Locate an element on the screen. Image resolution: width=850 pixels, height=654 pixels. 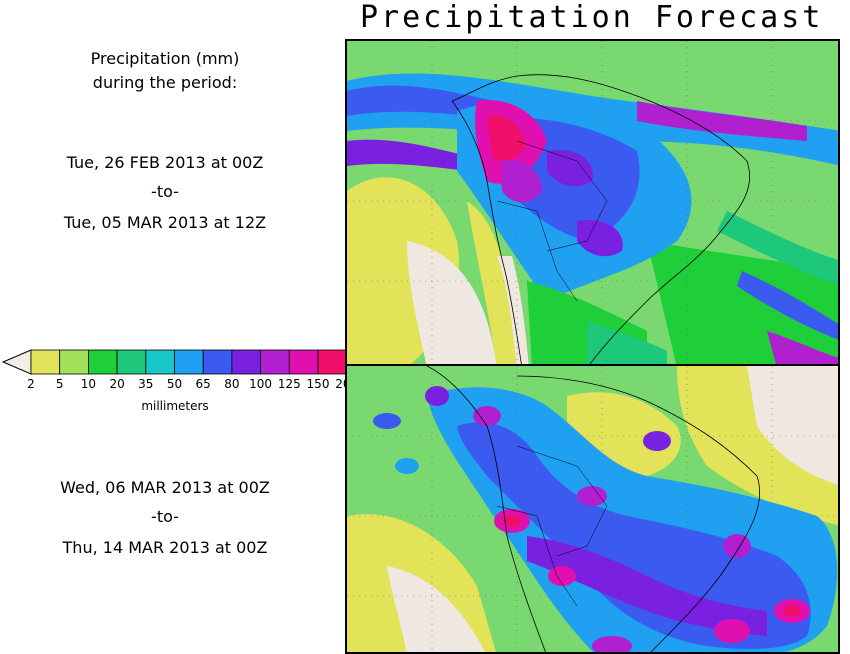
colorbar-swatches is located at coordinates (173, 362).